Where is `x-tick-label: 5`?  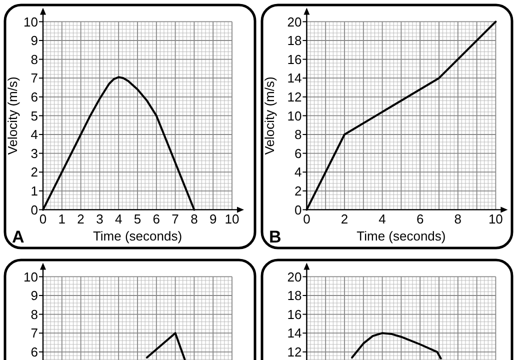
x-tick-label: 5 is located at coordinates (138, 219).